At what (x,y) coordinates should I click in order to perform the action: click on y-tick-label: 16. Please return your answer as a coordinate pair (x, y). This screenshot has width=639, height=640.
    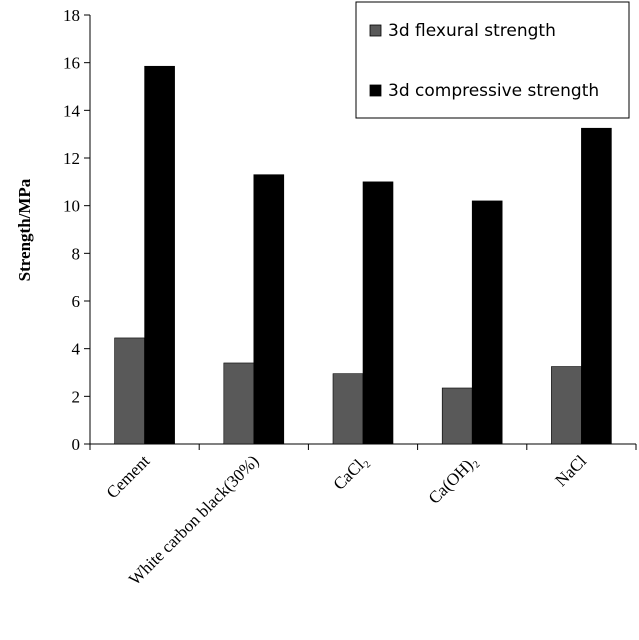
    Looking at the image, I should click on (71, 63).